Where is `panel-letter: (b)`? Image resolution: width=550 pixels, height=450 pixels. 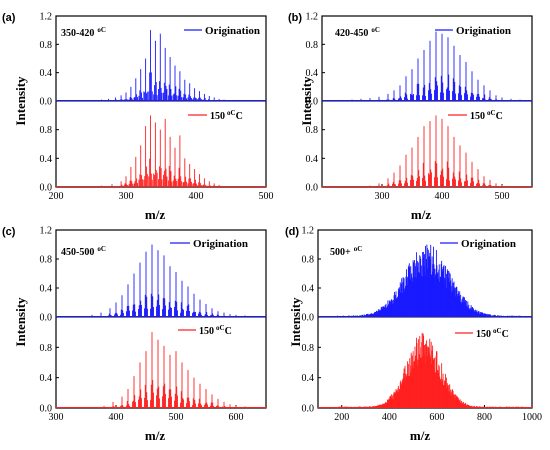
panel-letter: (b) is located at coordinates (295, 18).